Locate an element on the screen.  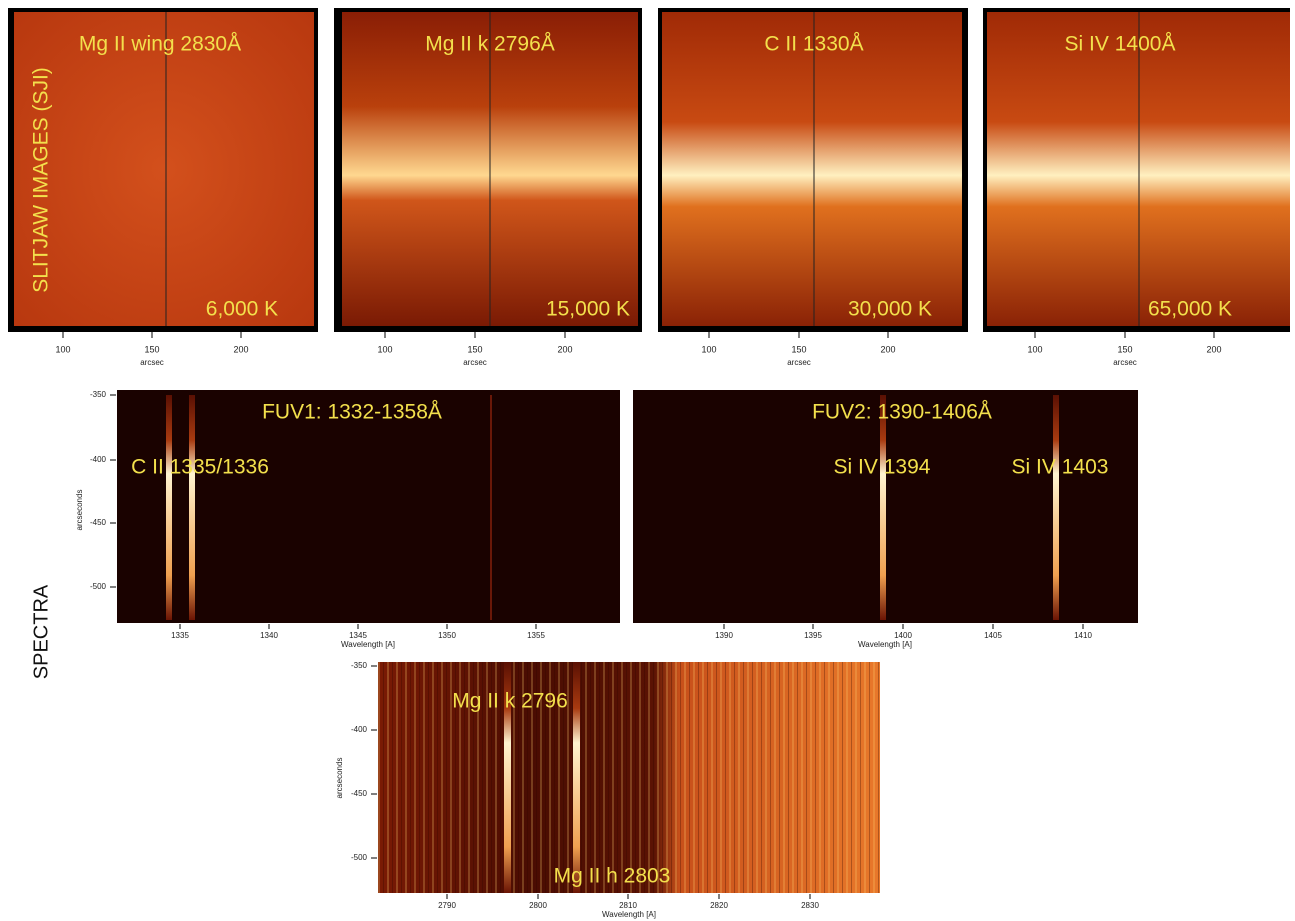
x-tick-label: 2790 is located at coordinates (447, 905).